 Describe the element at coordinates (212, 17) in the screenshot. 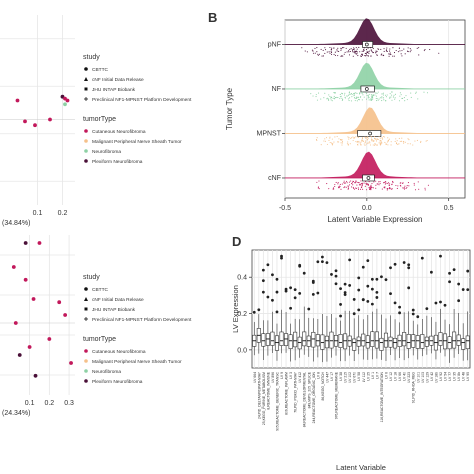

I see `panel-label-b: B` at that location.